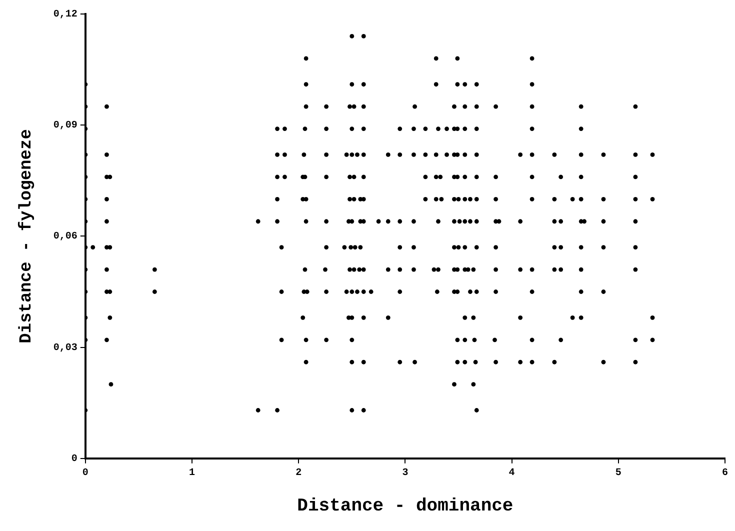  Describe the element at coordinates (26, 236) in the screenshot. I see `y-axis-title: Distance - fylogeneze` at that location.